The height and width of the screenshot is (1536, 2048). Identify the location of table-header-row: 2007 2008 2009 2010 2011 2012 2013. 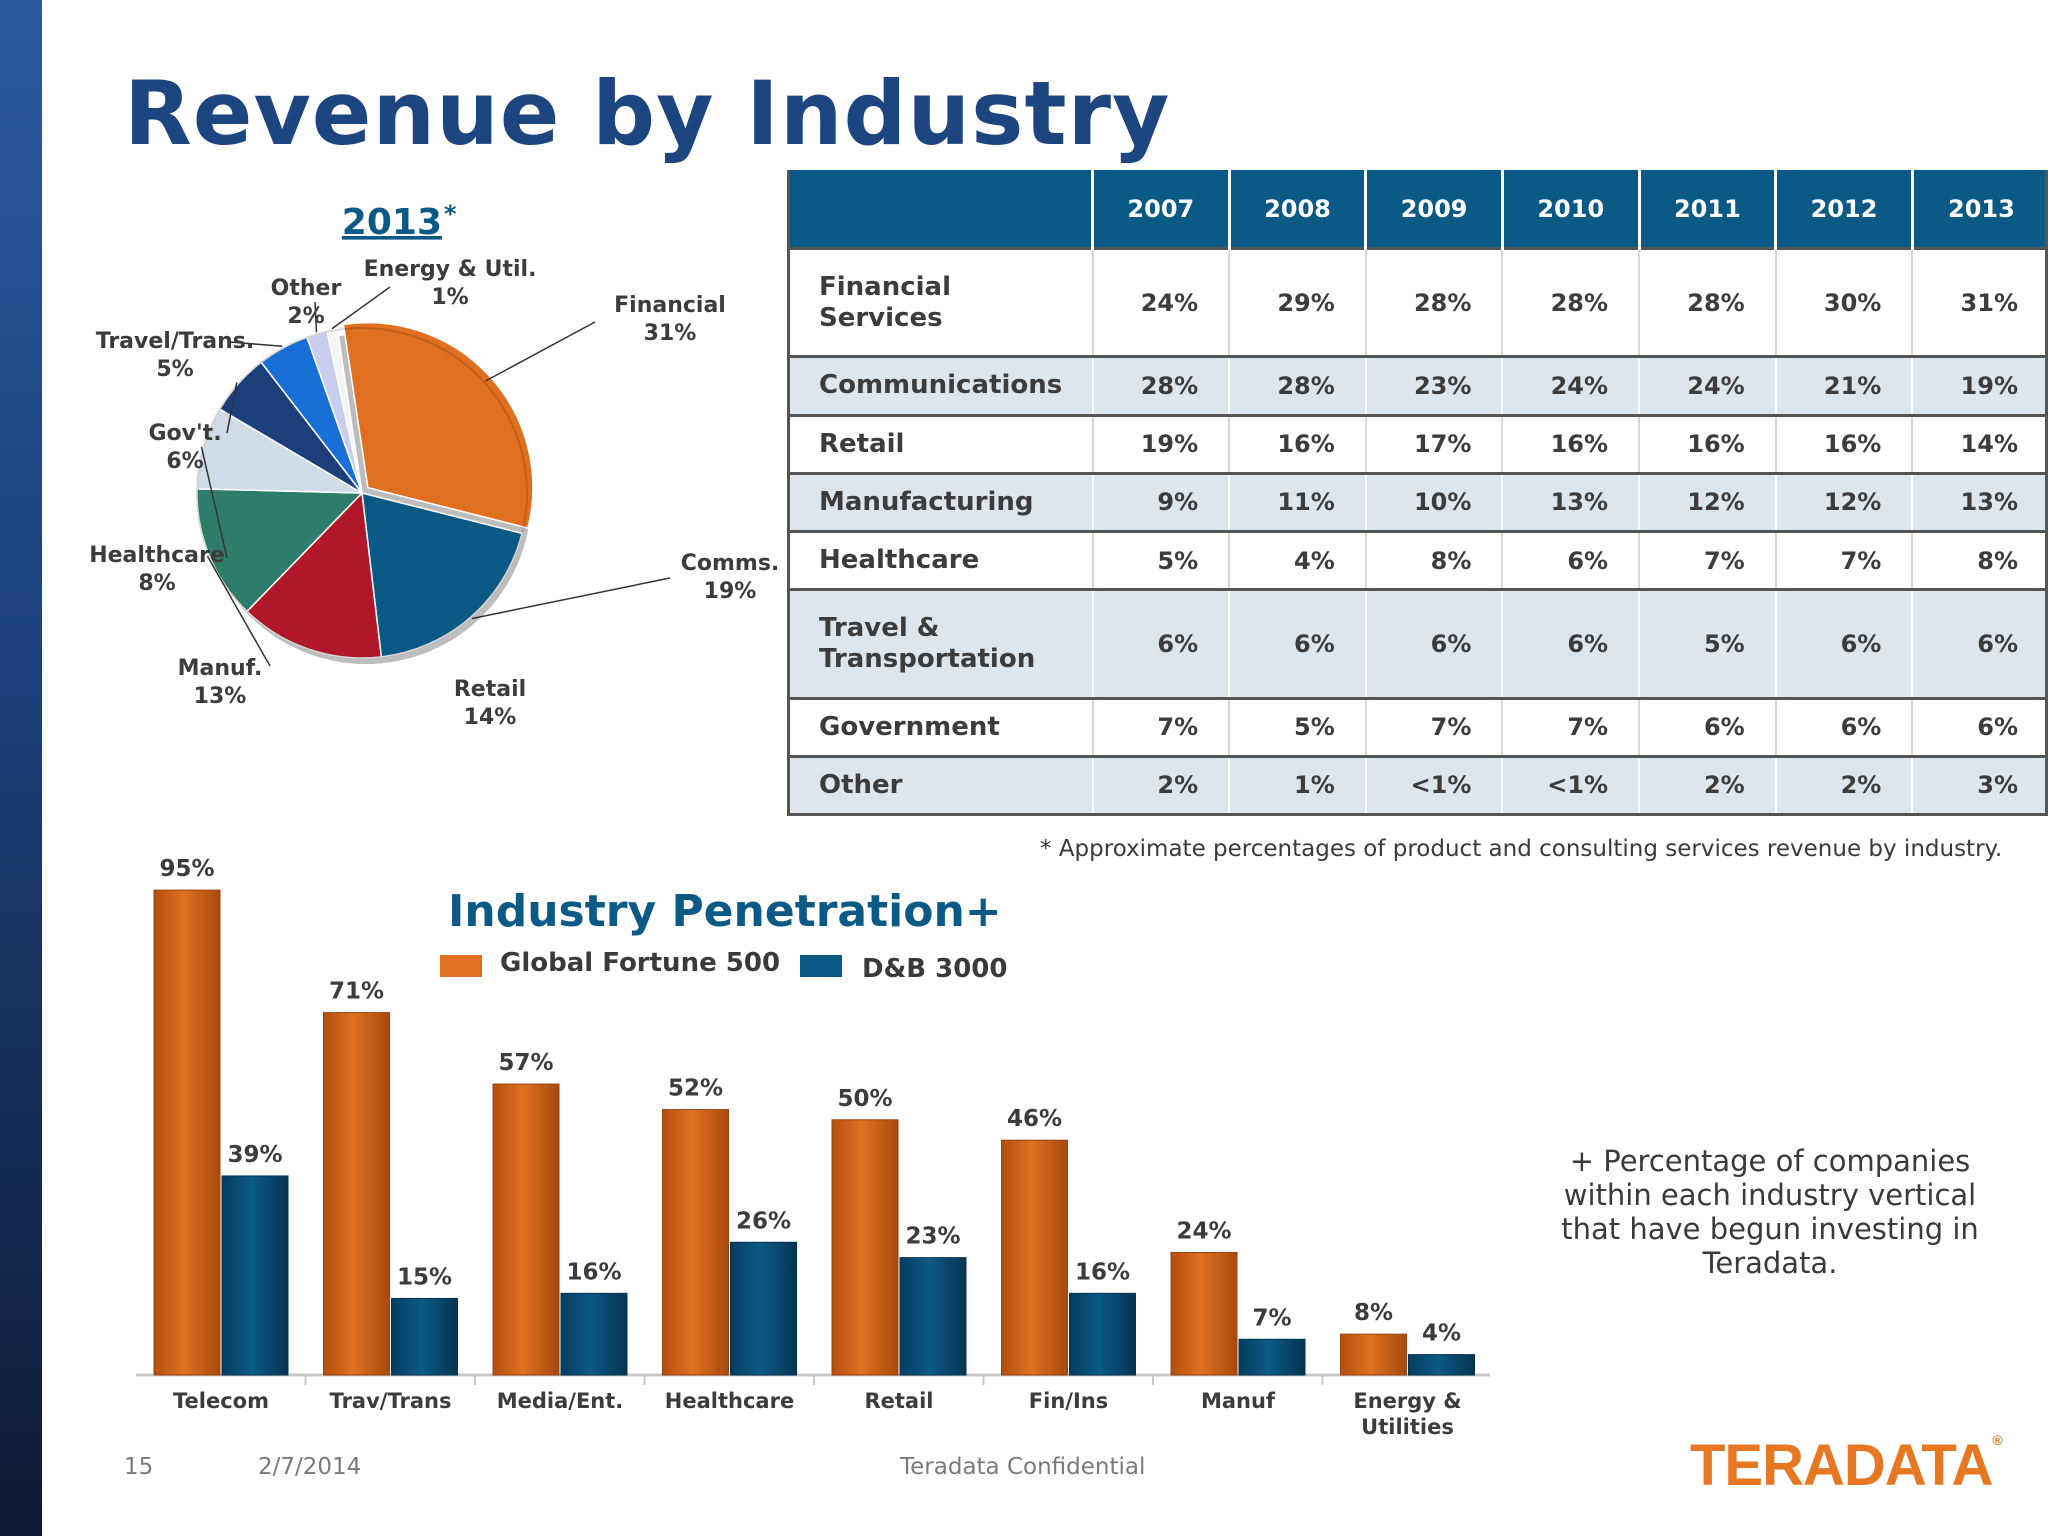
(1418, 209).